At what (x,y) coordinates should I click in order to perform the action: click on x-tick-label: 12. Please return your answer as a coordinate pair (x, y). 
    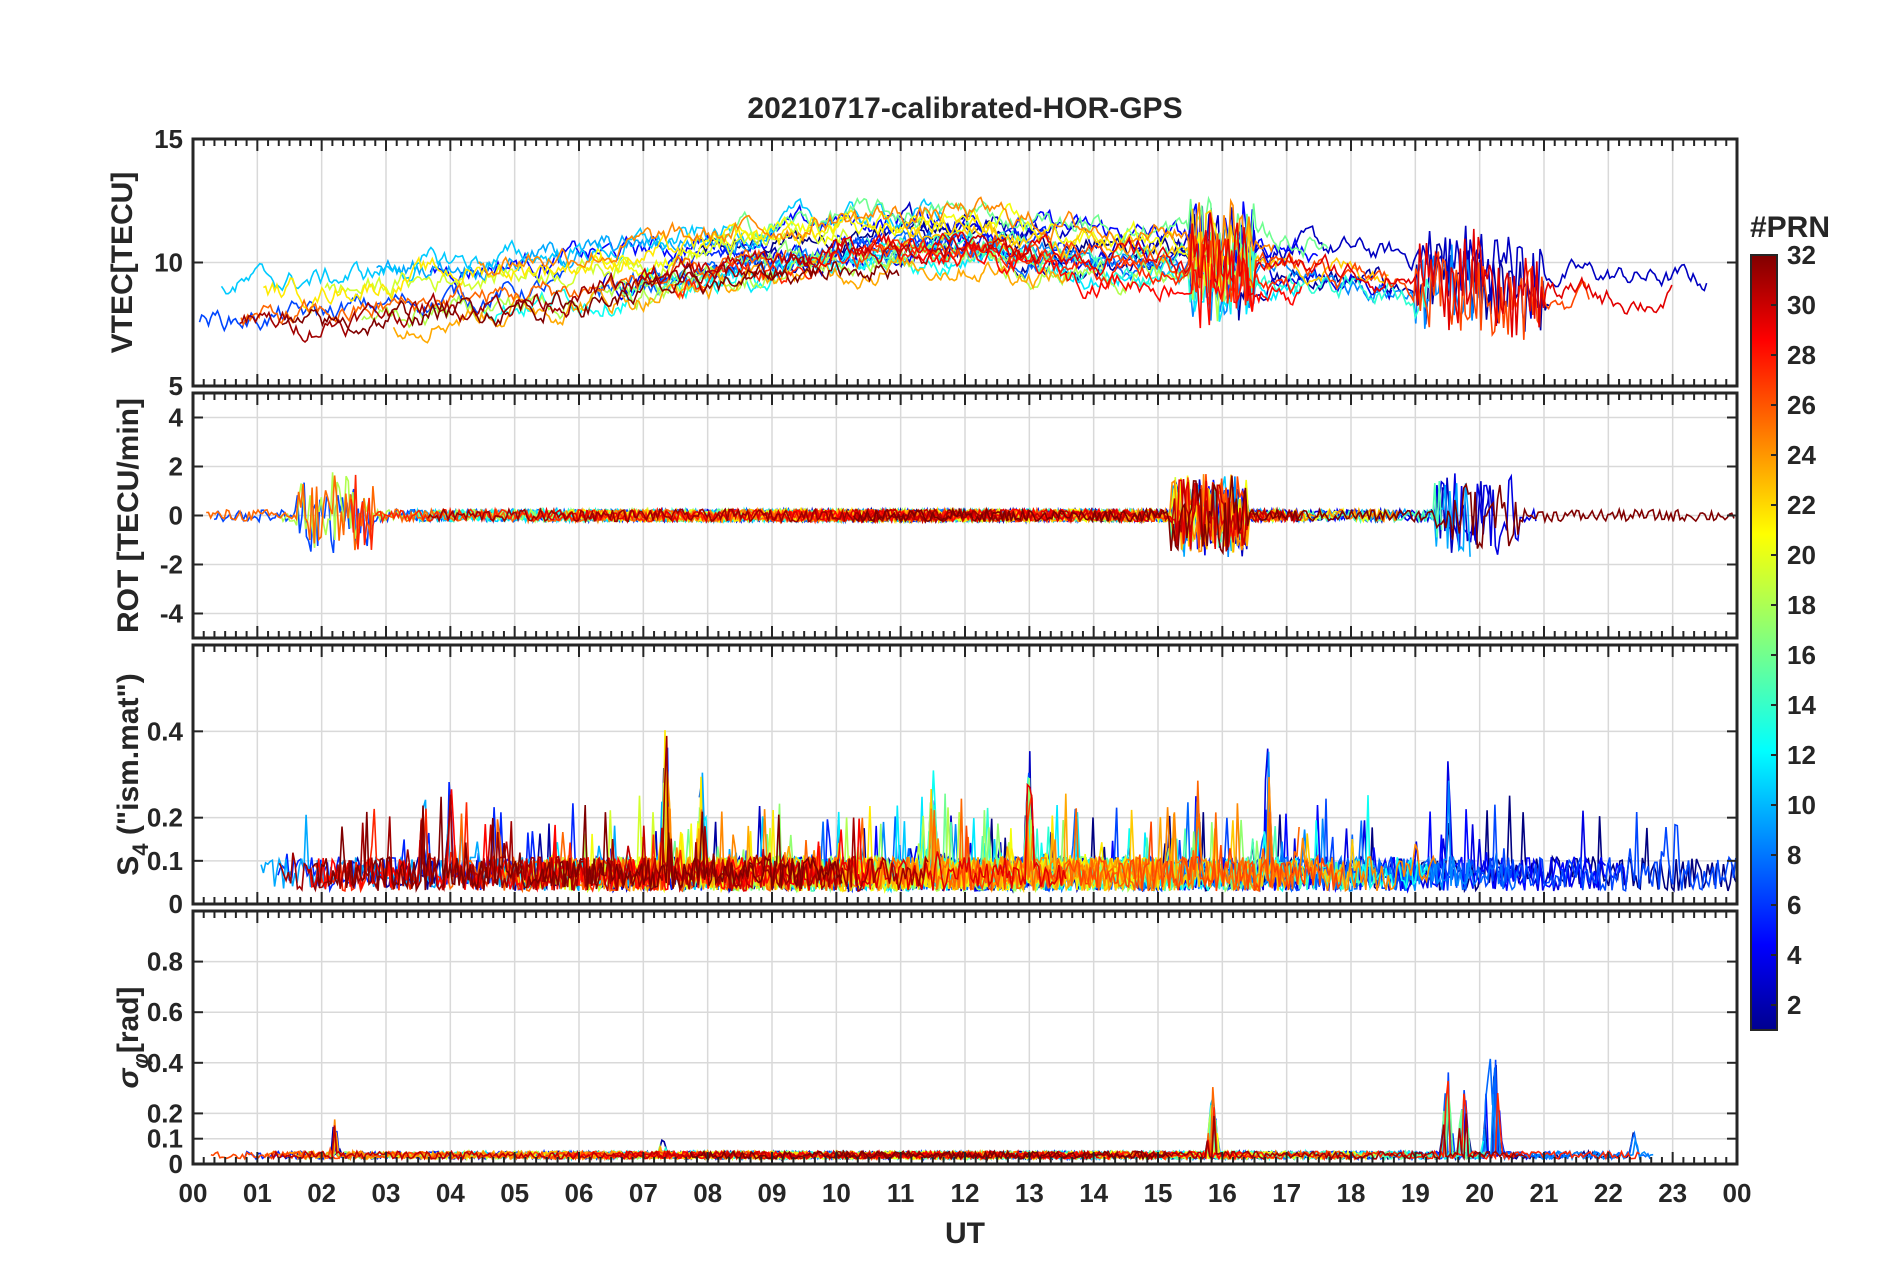
    Looking at the image, I should click on (965, 1193).